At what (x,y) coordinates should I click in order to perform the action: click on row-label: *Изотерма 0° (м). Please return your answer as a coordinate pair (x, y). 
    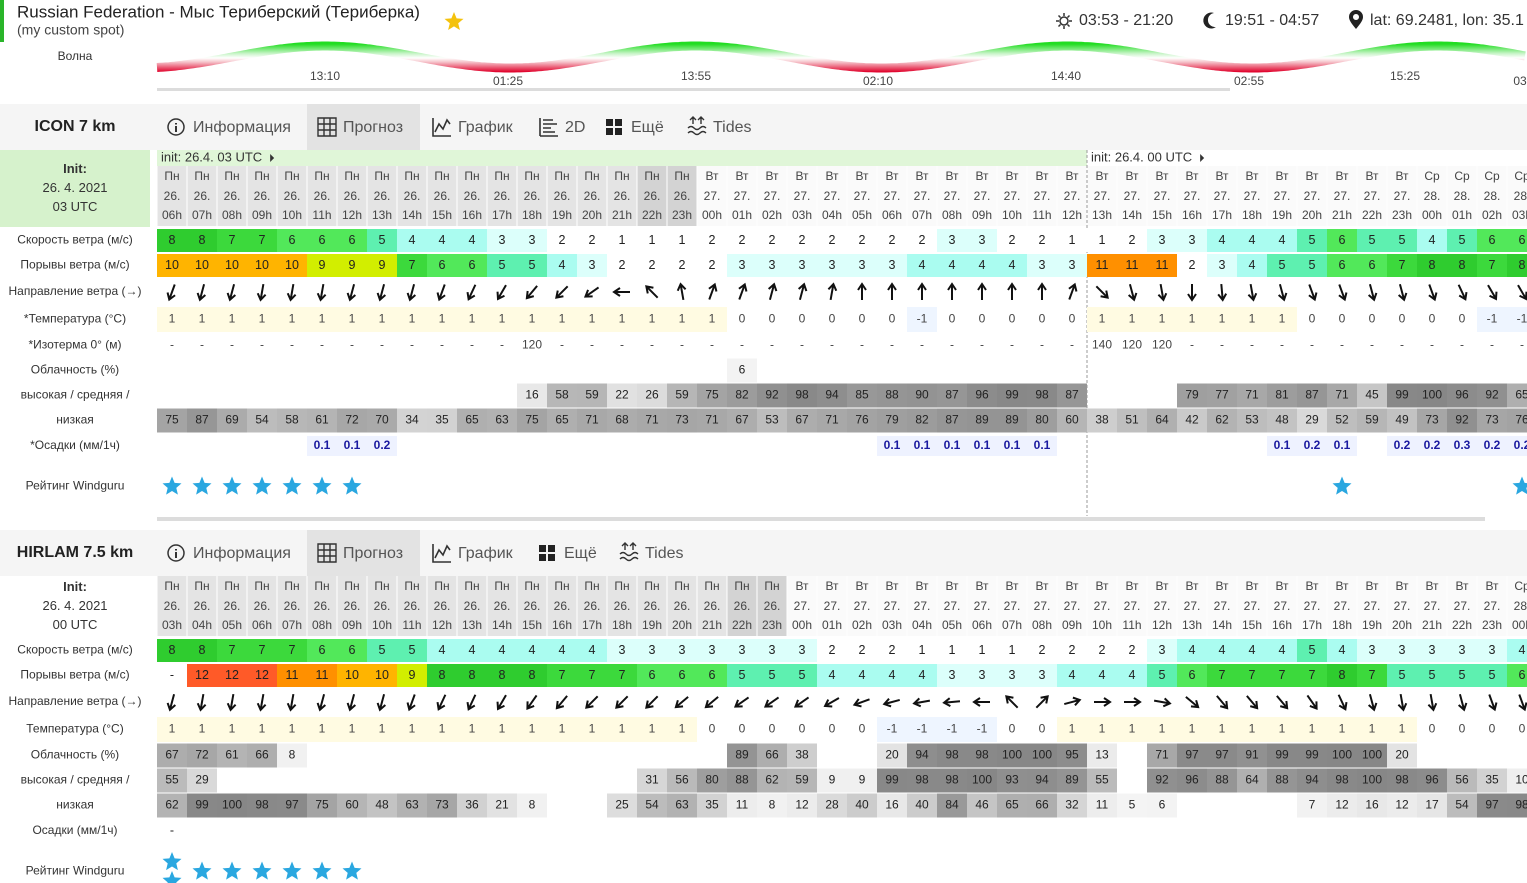
    Looking at the image, I should click on (74, 345).